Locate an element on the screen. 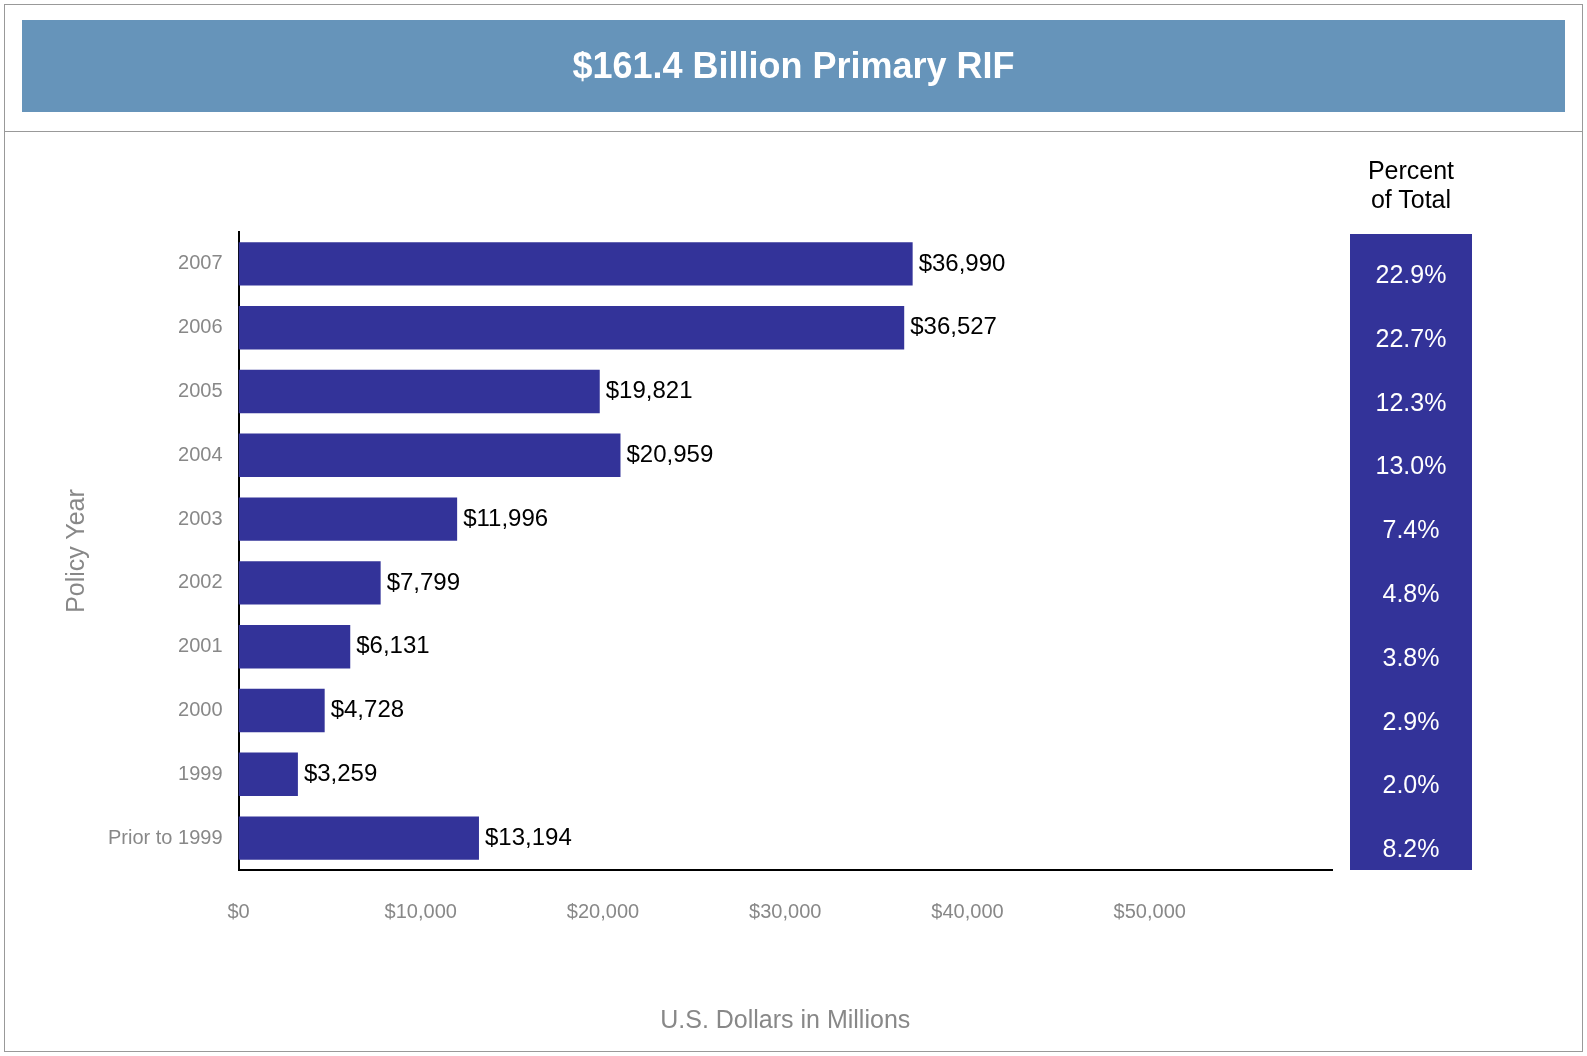 The height and width of the screenshot is (1056, 1587). data-label: $6,131 is located at coordinates (393, 645).